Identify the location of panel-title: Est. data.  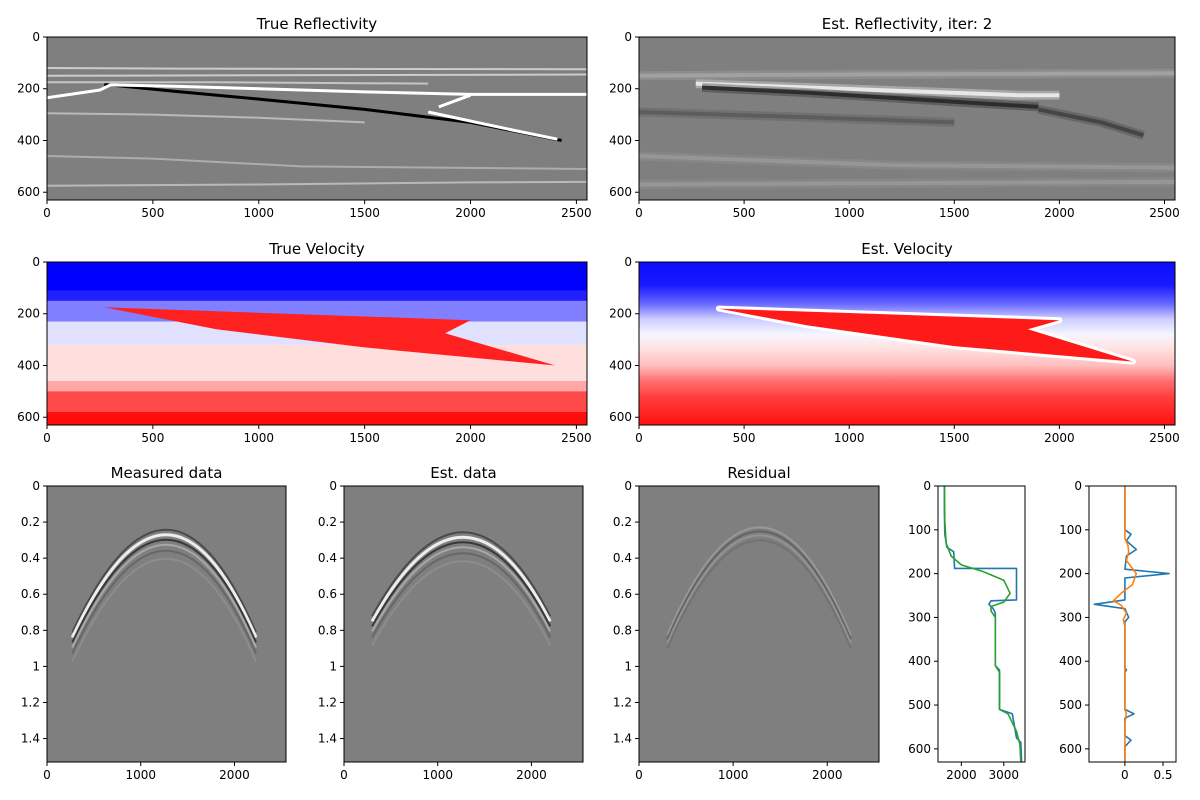
(463, 473).